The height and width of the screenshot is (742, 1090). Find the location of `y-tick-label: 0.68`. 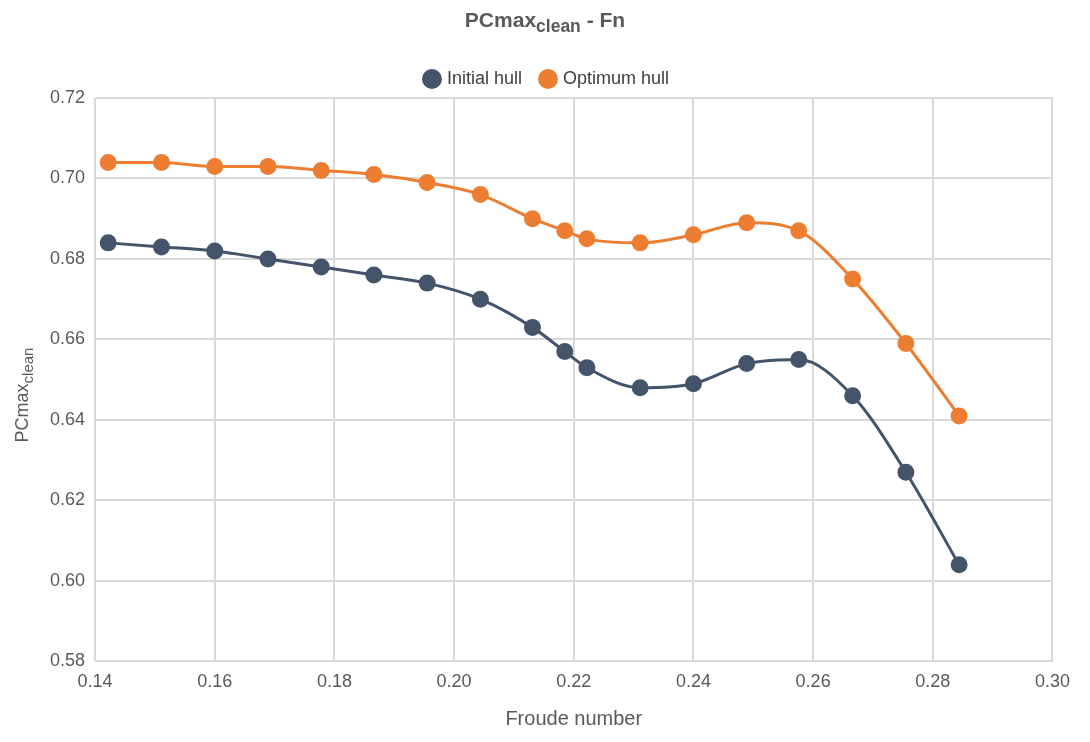

y-tick-label: 0.68 is located at coordinates (67, 257).